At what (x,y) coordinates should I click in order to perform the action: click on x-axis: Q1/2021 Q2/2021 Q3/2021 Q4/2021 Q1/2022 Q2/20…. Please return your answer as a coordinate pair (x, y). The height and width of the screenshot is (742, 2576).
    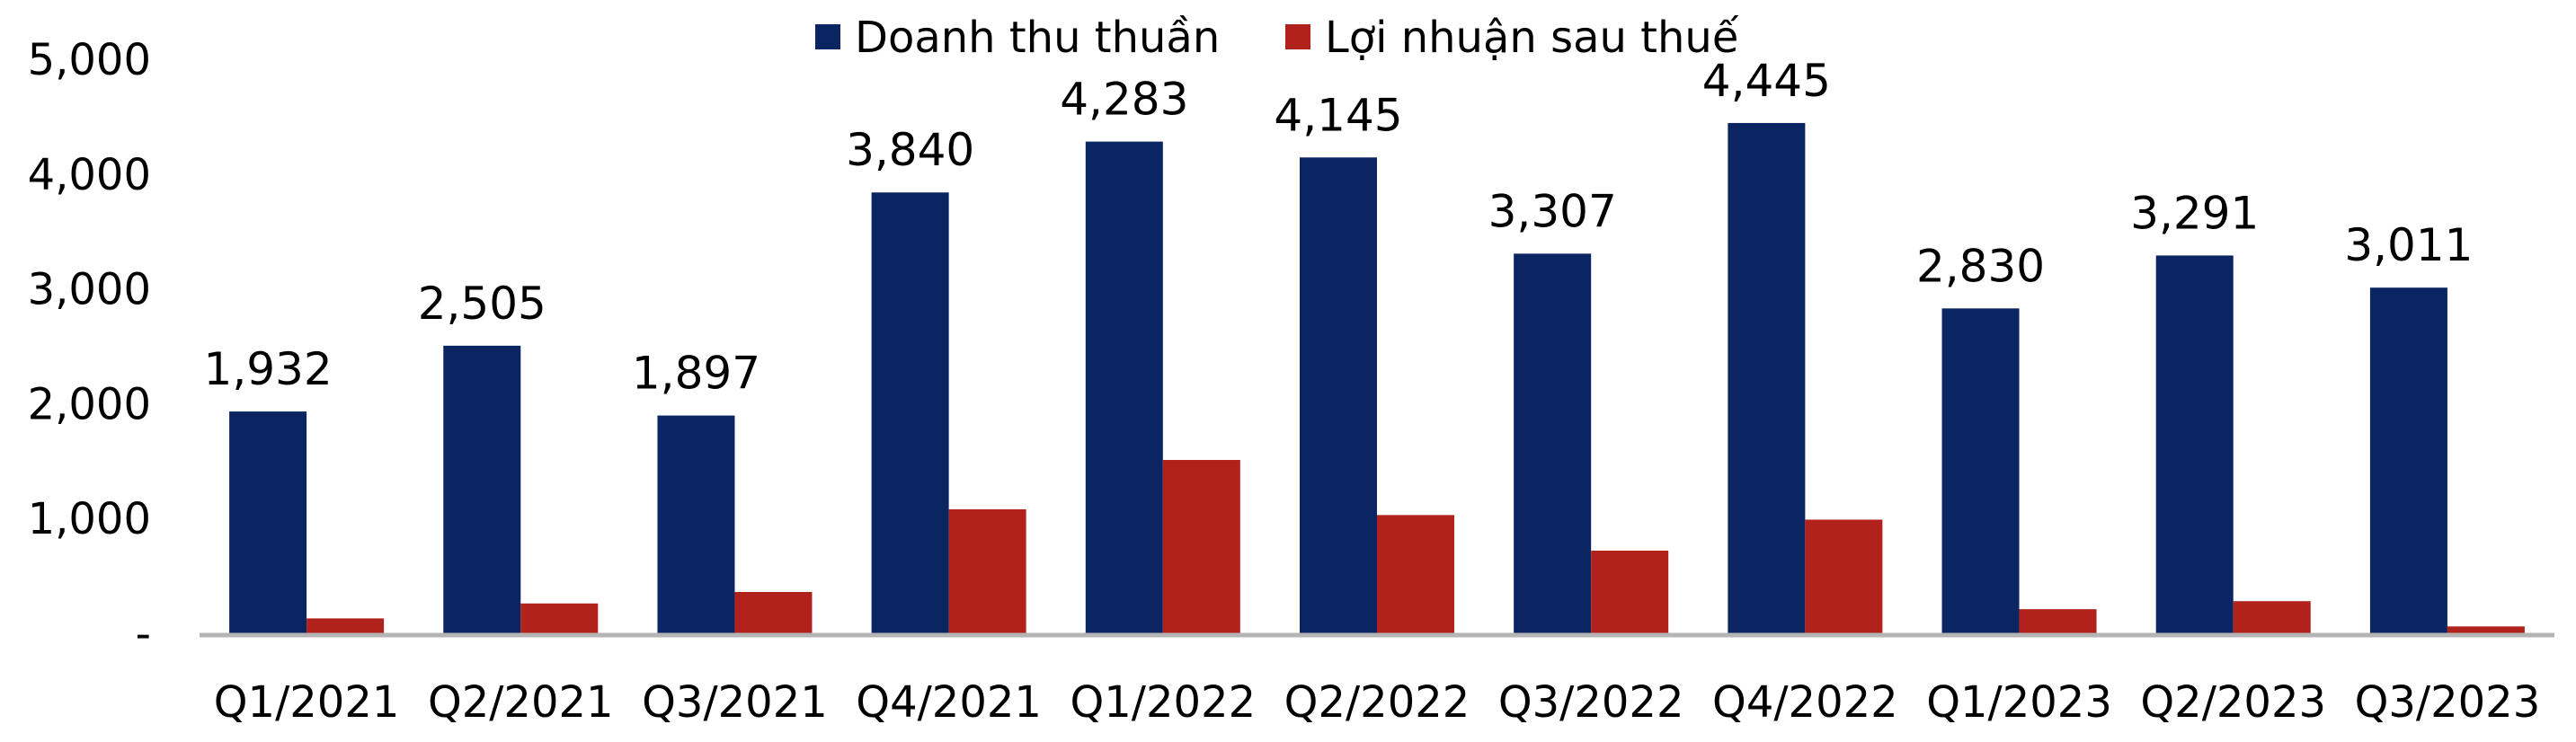
    Looking at the image, I should click on (1377, 702).